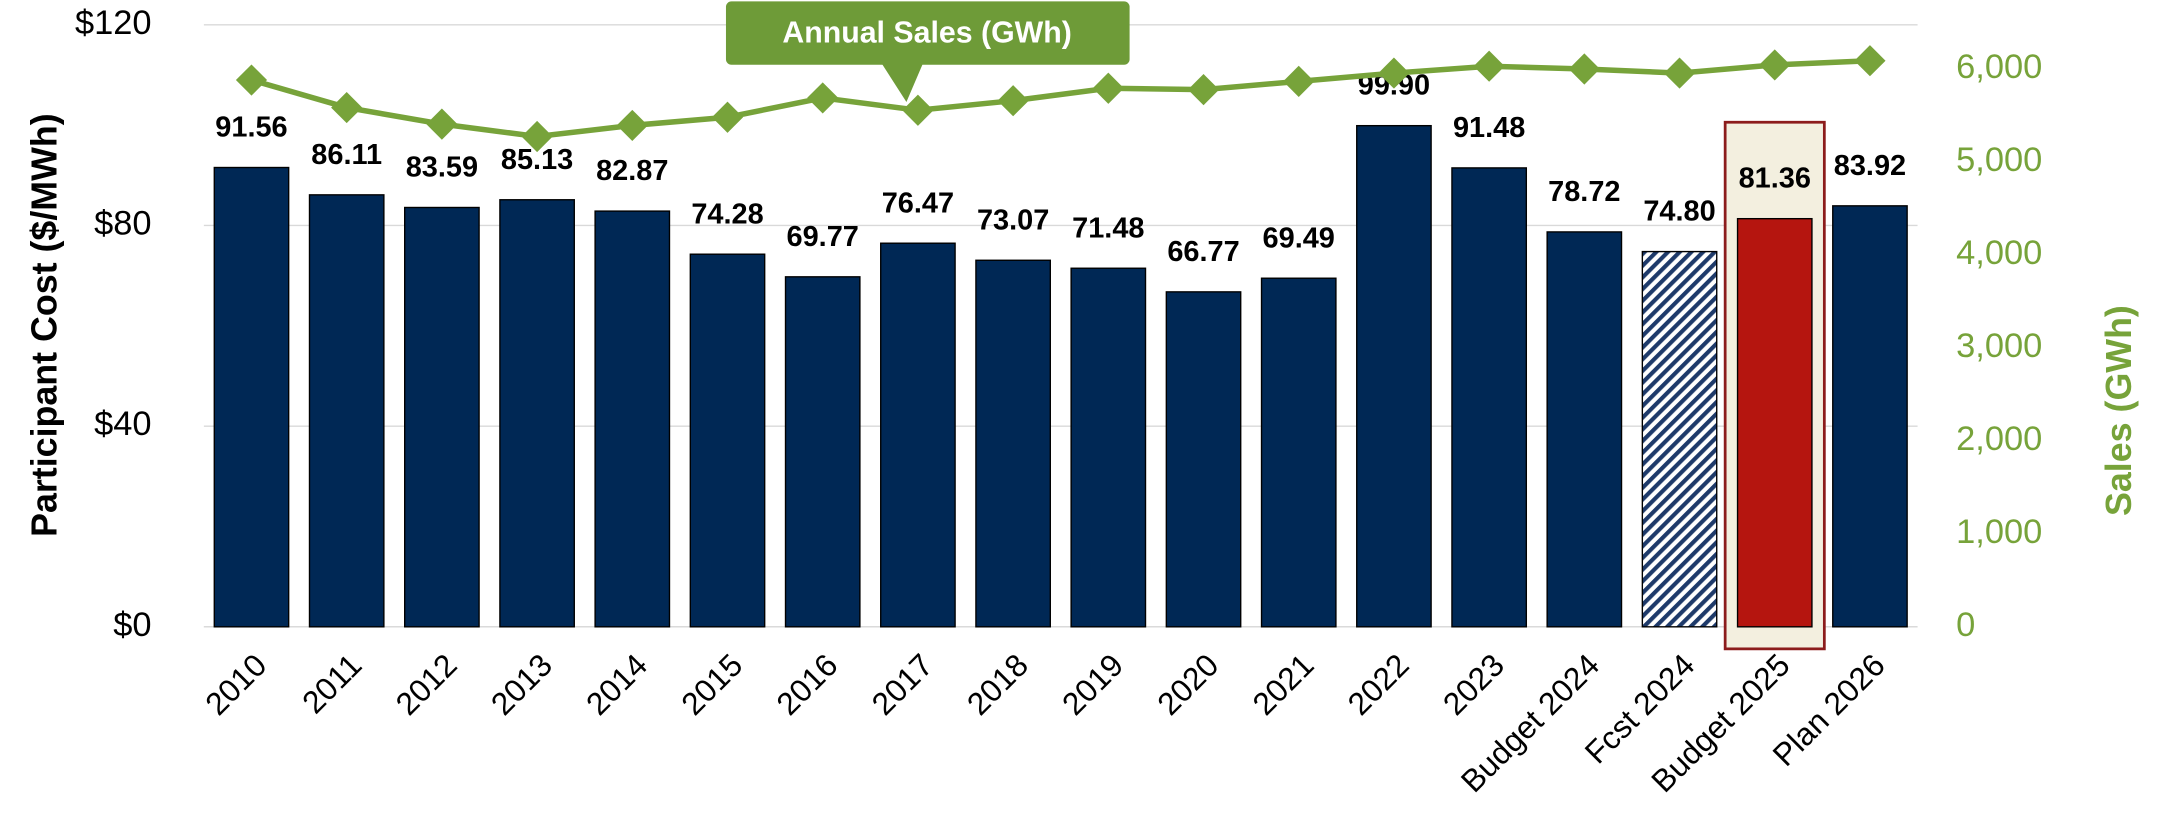  What do you see at coordinates (1999, 160) in the screenshot?
I see `y2-tick-label: 5,000` at bounding box center [1999, 160].